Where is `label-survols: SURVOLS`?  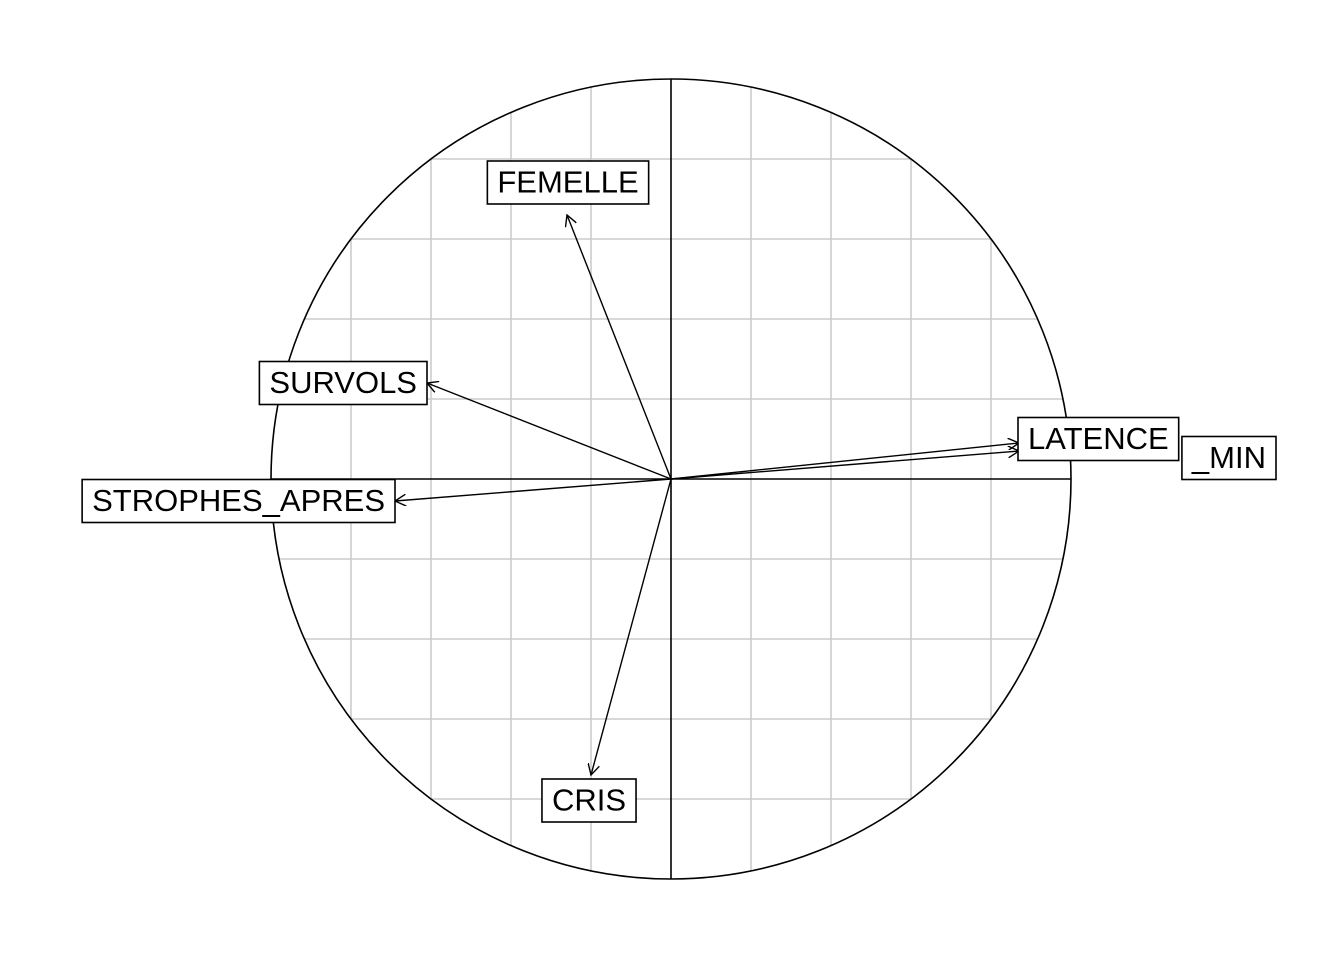 label-survols: SURVOLS is located at coordinates (343, 383).